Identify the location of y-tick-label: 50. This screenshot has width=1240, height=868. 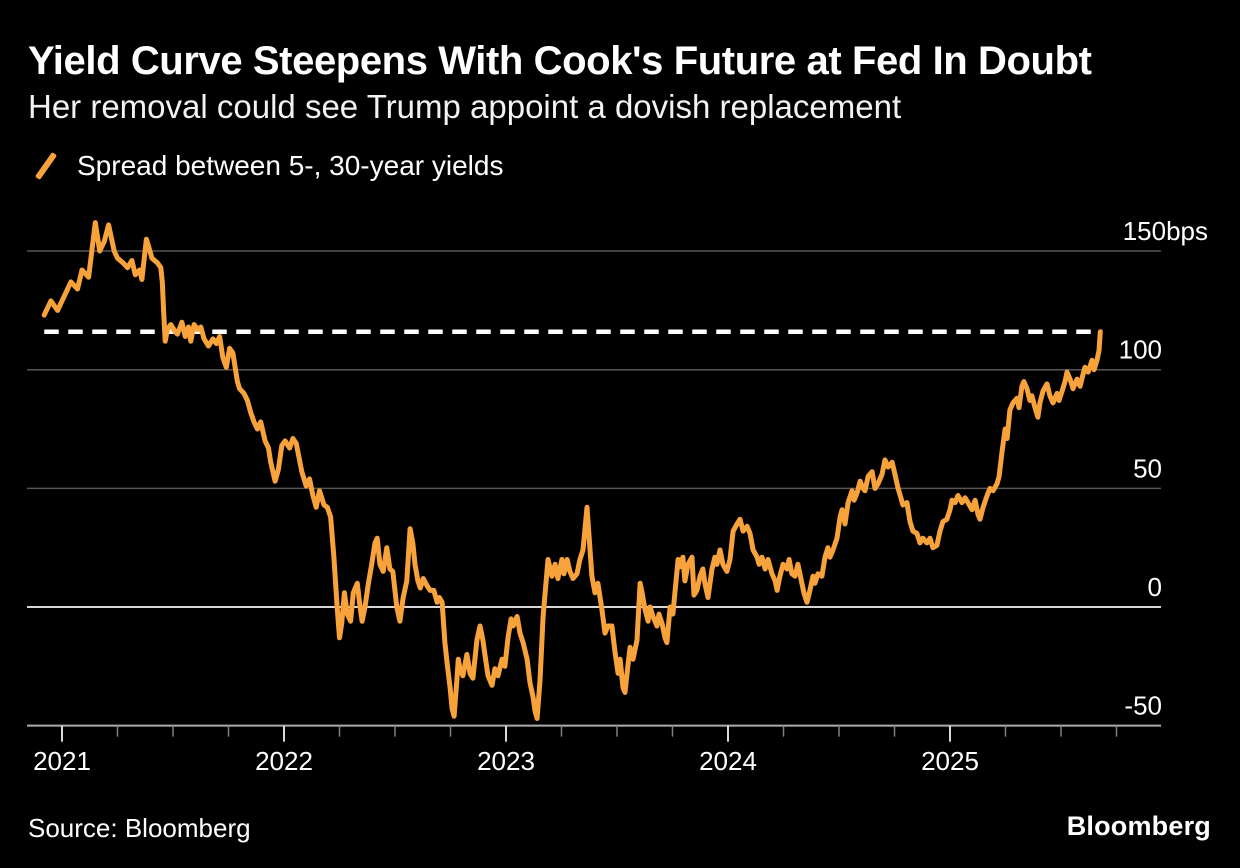
(1147, 468).